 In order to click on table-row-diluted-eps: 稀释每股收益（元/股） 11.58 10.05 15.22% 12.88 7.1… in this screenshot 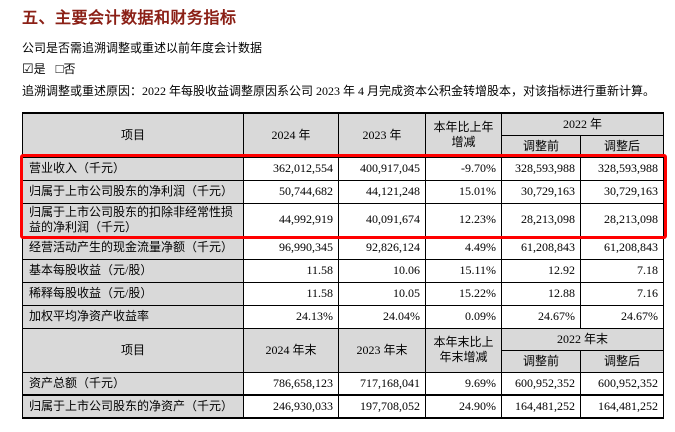, I will do `click(343, 293)`.